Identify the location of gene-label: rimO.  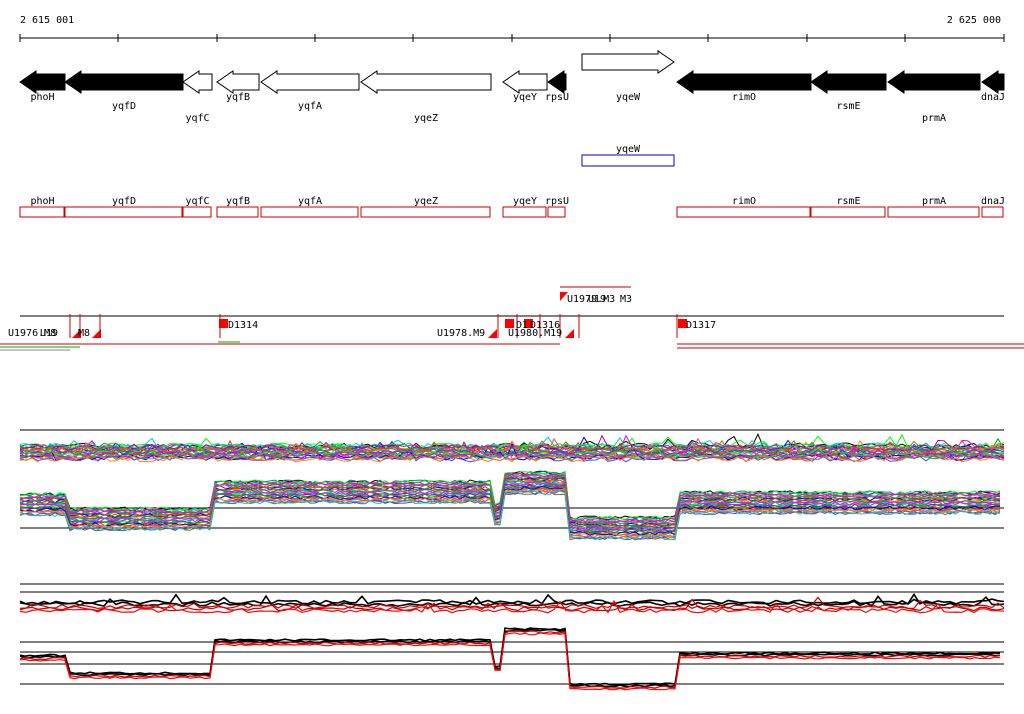
(744, 97).